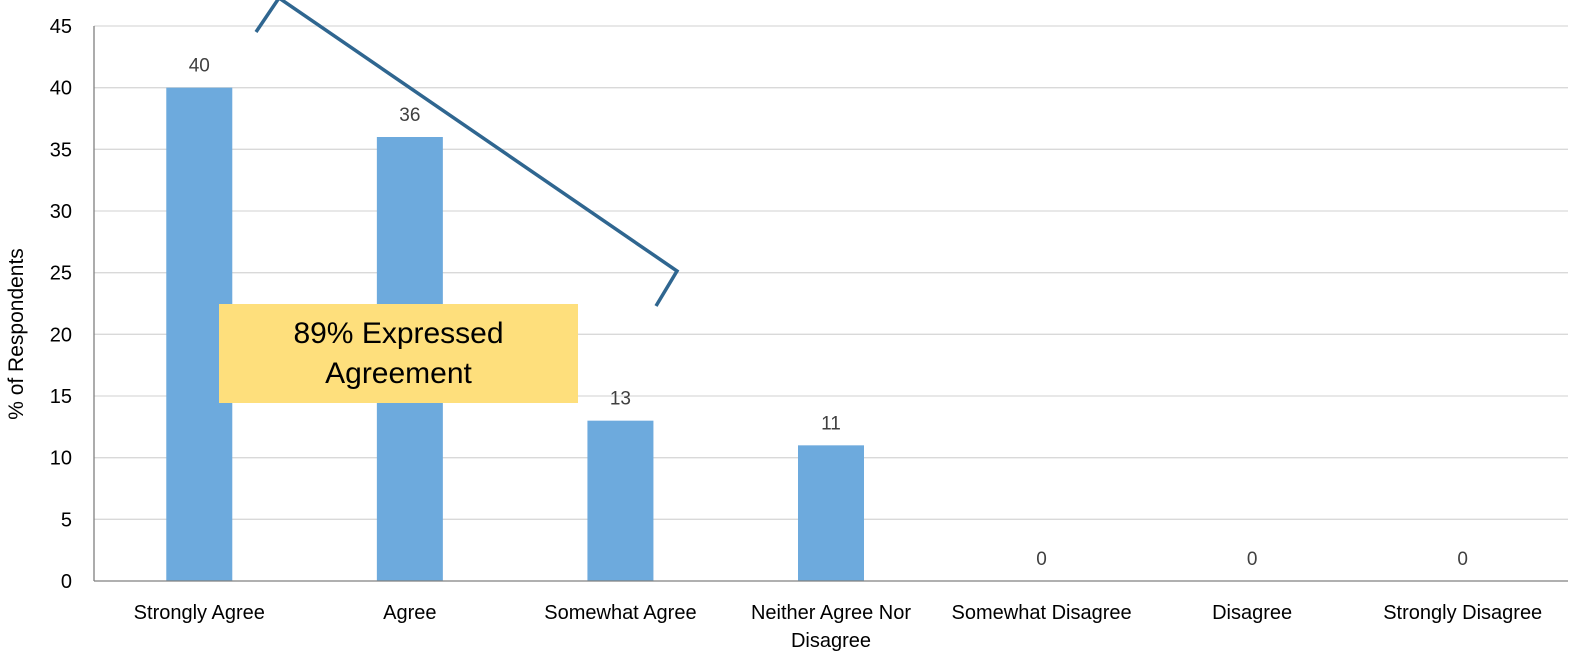  I want to click on x-tick-label-line: Somewhat Disagree, so click(1042, 613).